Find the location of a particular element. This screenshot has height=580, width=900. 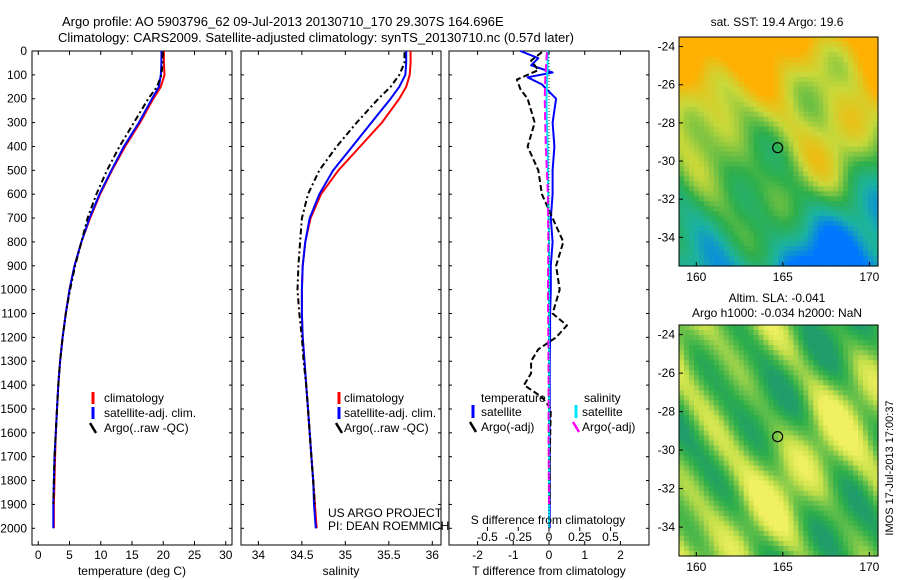

argo-location-marker is located at coordinates (778, 437).